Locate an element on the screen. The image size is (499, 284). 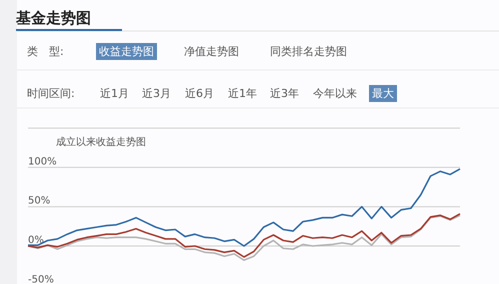
text: 同类排名走势图 is located at coordinates (308, 51).